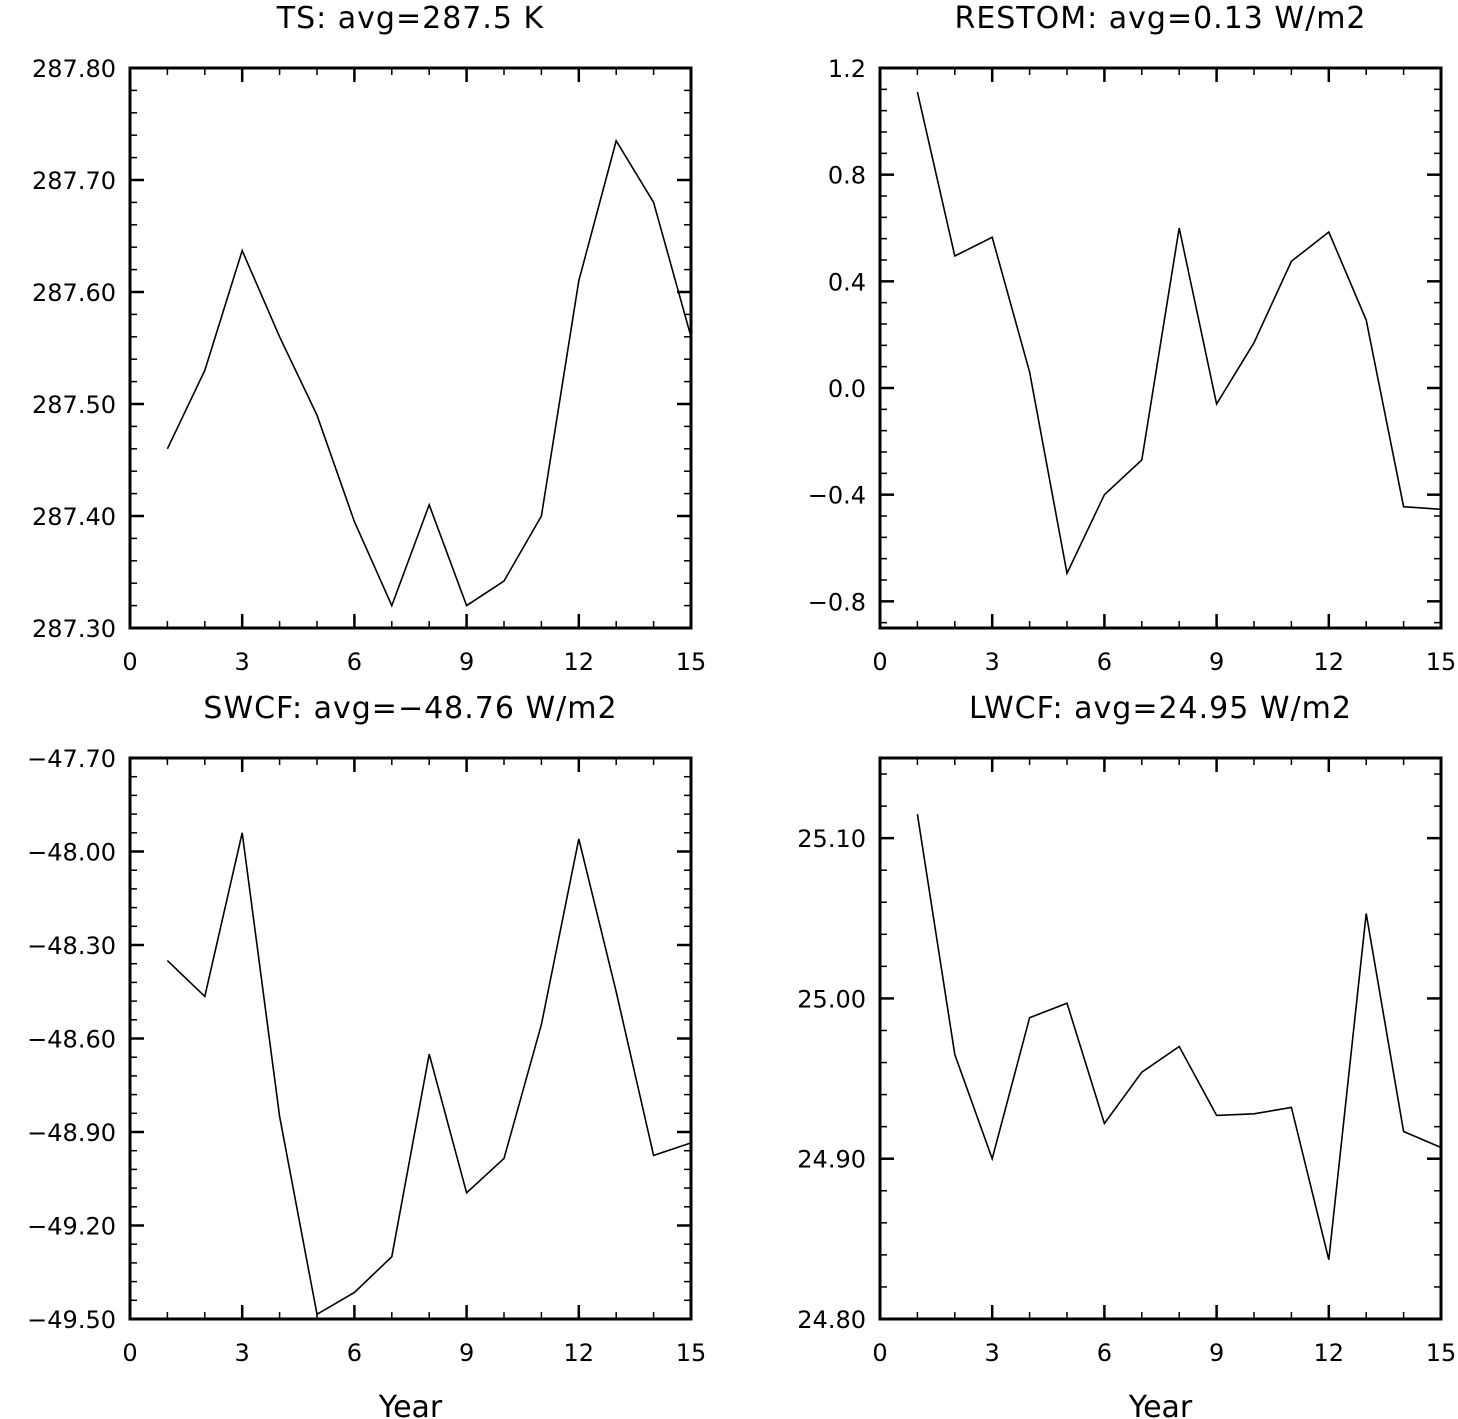 The height and width of the screenshot is (1419, 1458). I want to click on series-line-restom, so click(1179, 333).